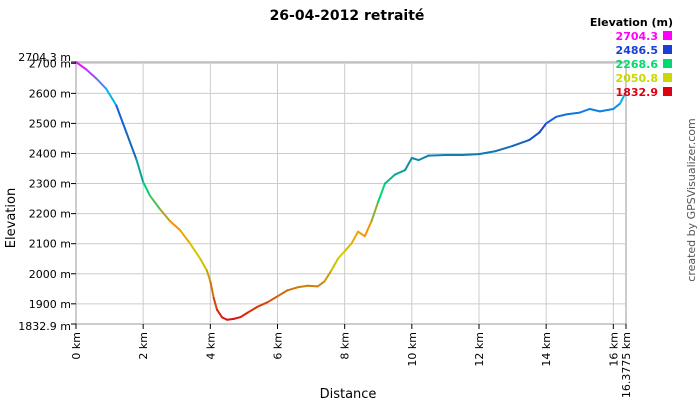 The height and width of the screenshot is (400, 700). What do you see at coordinates (50, 304) in the screenshot?
I see `y-tick-label: 1900 m` at bounding box center [50, 304].